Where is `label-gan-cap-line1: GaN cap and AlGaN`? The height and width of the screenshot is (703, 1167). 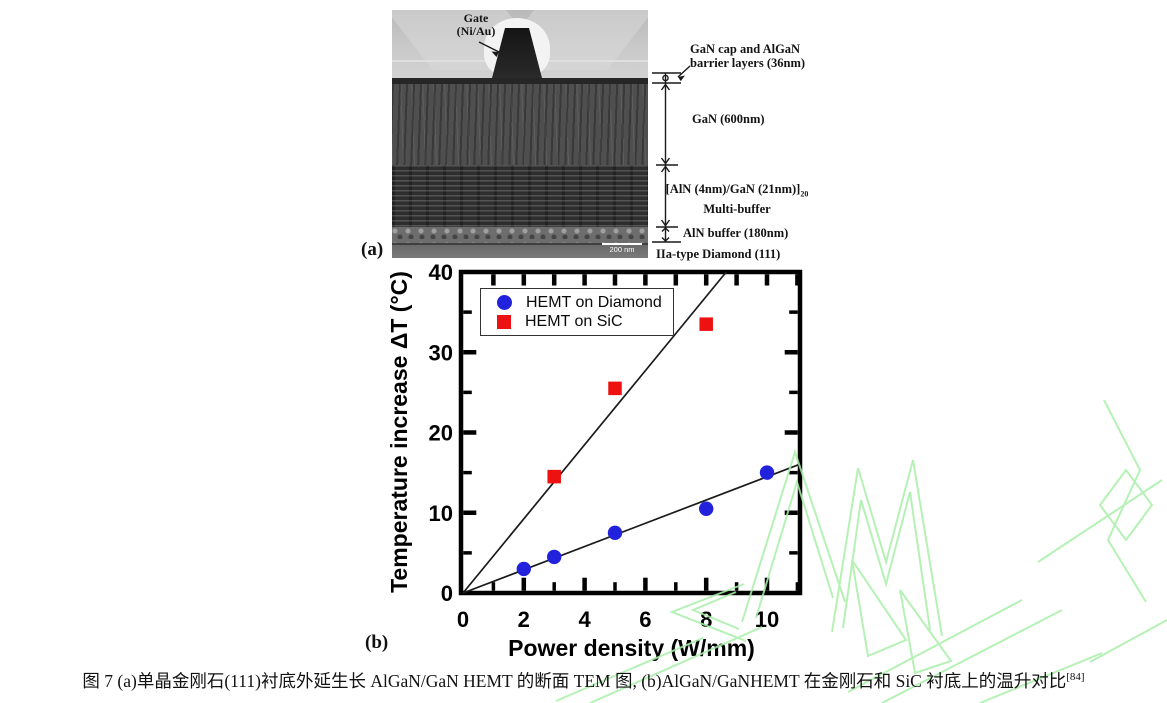 label-gan-cap-line1: GaN cap and AlGaN is located at coordinates (745, 49).